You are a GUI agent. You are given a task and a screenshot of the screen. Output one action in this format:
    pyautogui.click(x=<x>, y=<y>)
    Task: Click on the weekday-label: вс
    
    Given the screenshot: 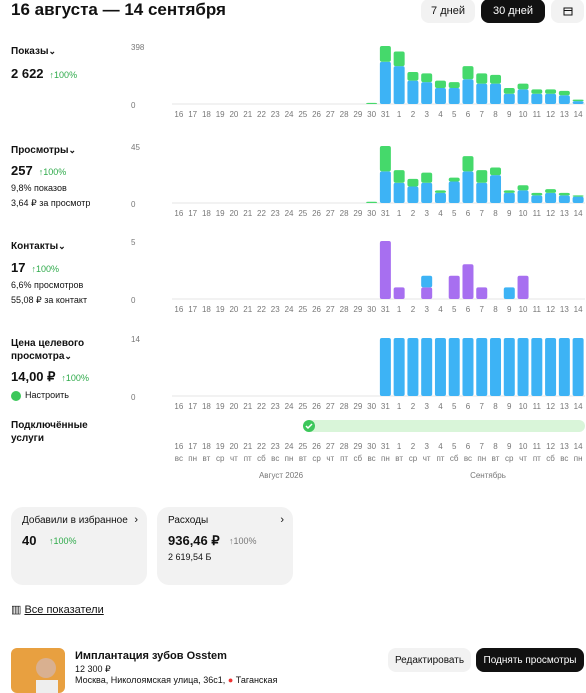 What is the action you would take?
    pyautogui.click(x=468, y=458)
    